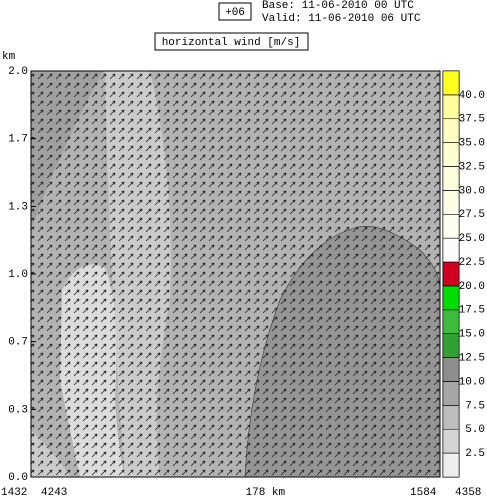 This screenshot has width=487, height=499. Describe the element at coordinates (475, 454) in the screenshot. I see `colorbar-label: 2.5` at that location.